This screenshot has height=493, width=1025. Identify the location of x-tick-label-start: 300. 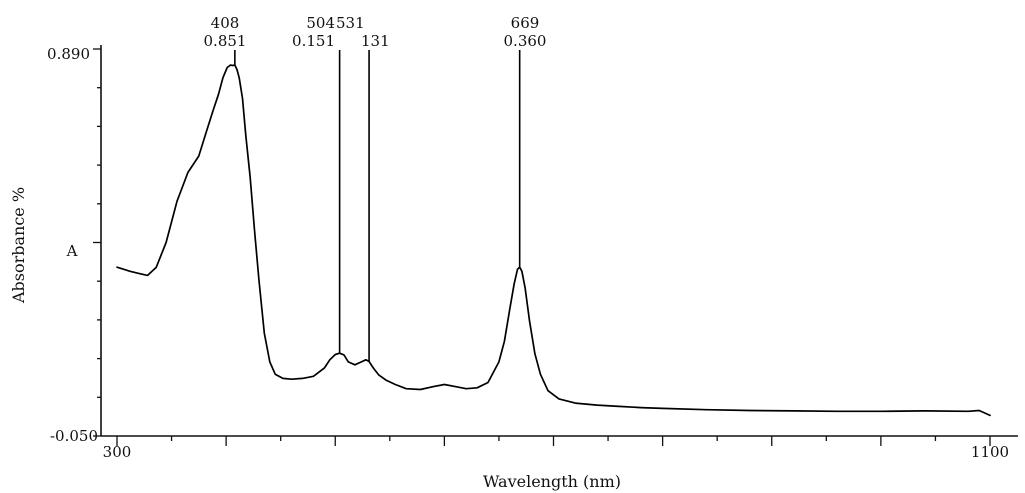
(117, 452).